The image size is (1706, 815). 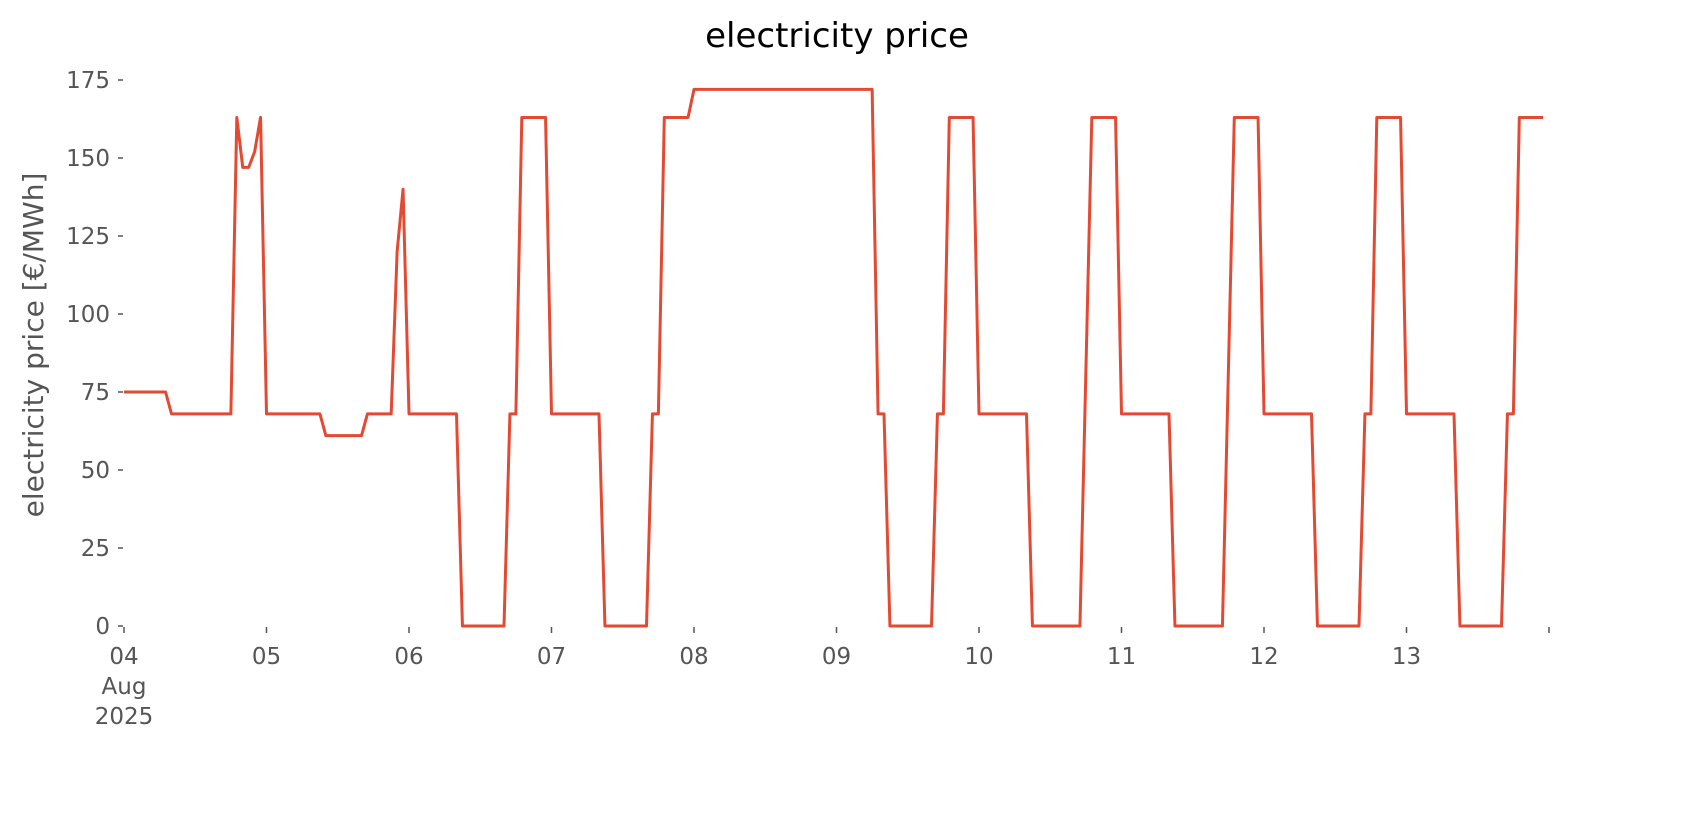 What do you see at coordinates (102, 627) in the screenshot?
I see `y-tick-label: 0` at bounding box center [102, 627].